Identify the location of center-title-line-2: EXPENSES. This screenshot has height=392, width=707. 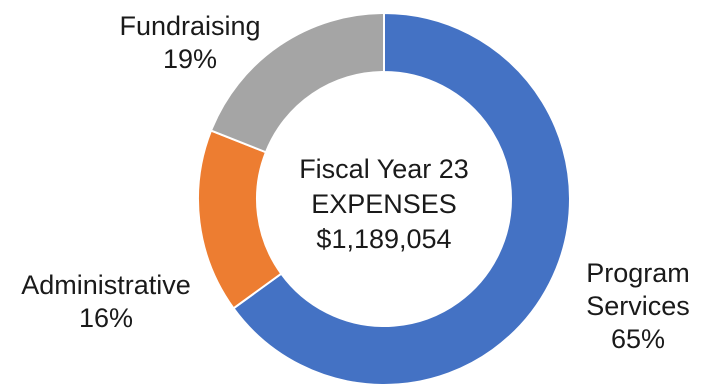
(384, 204).